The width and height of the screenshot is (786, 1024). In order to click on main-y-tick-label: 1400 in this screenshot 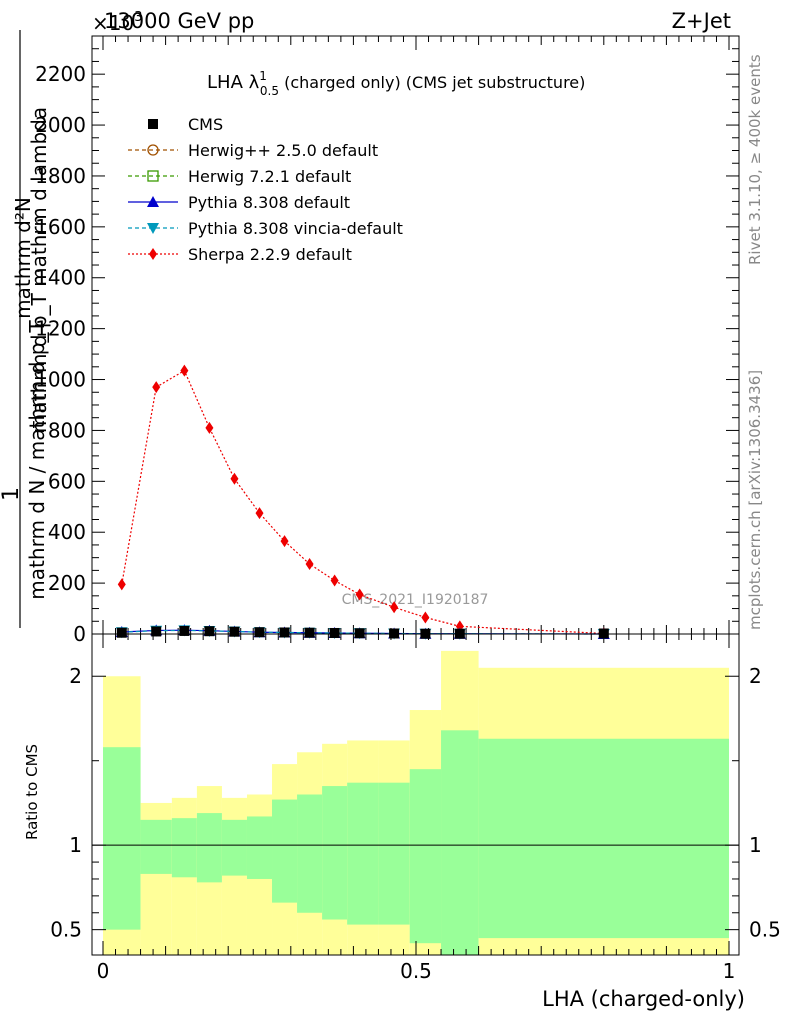, I will do `click(60, 278)`.